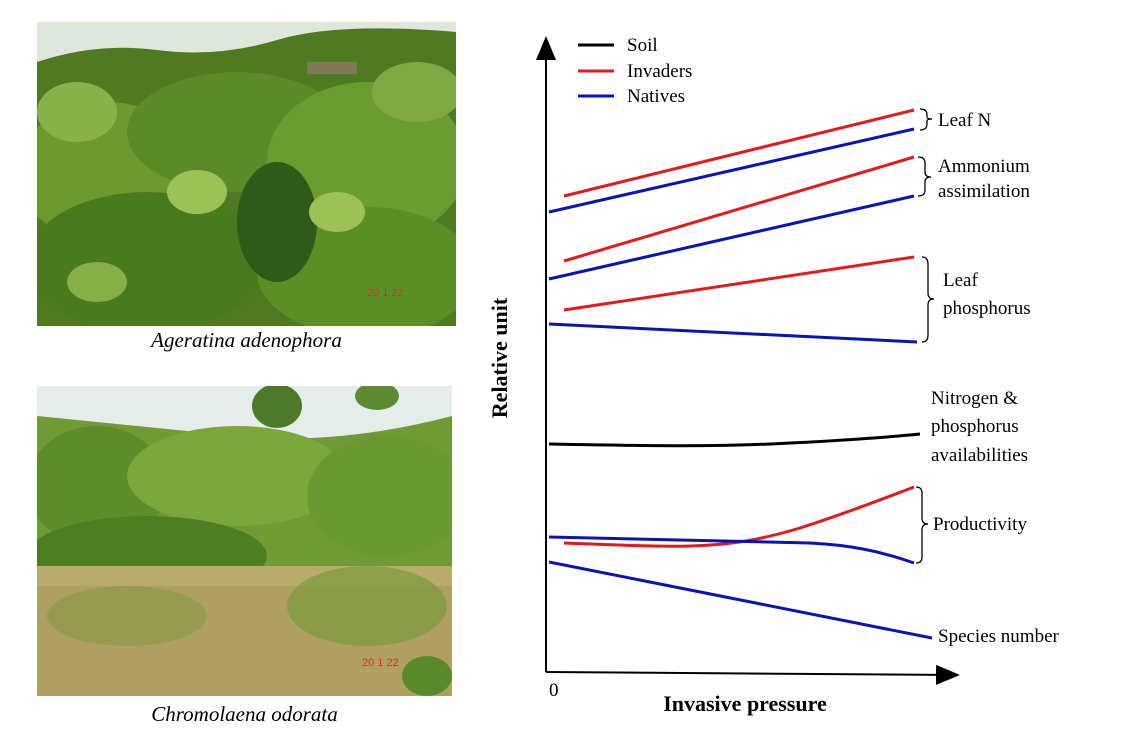 This screenshot has height=746, width=1125. What do you see at coordinates (965, 120) in the screenshot?
I see `leaf-n-label: Leaf N` at bounding box center [965, 120].